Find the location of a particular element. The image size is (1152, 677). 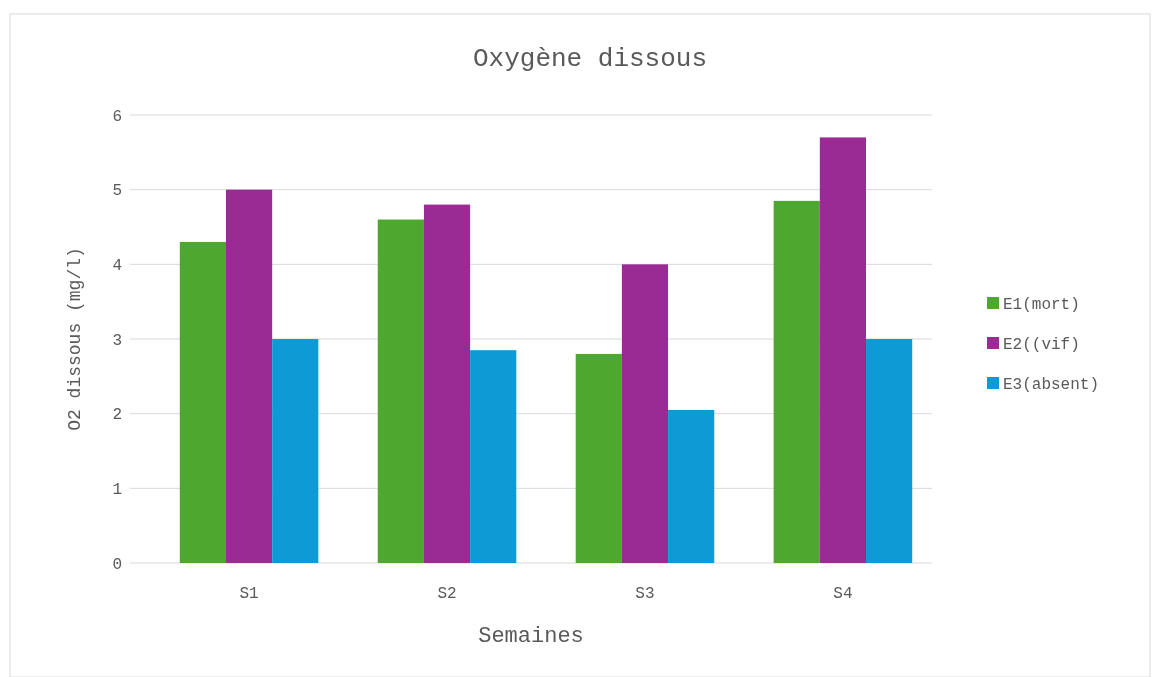

x-axis-title: Semaines is located at coordinates (531, 636).